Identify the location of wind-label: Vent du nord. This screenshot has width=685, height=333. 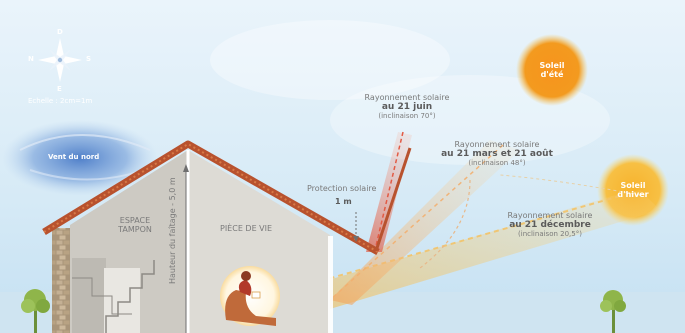
(74, 157).